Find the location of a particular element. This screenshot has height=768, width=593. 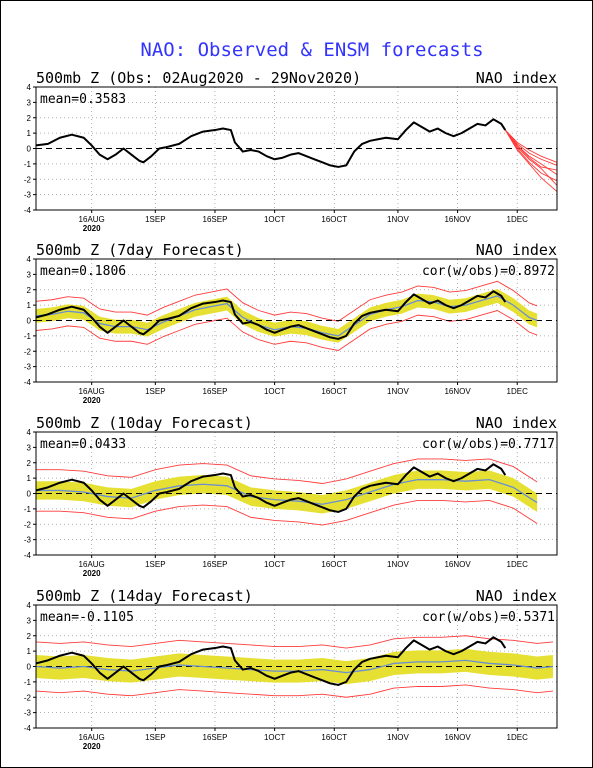

correlation-label: cor(w/obs)=0.5371 is located at coordinates (488, 617).